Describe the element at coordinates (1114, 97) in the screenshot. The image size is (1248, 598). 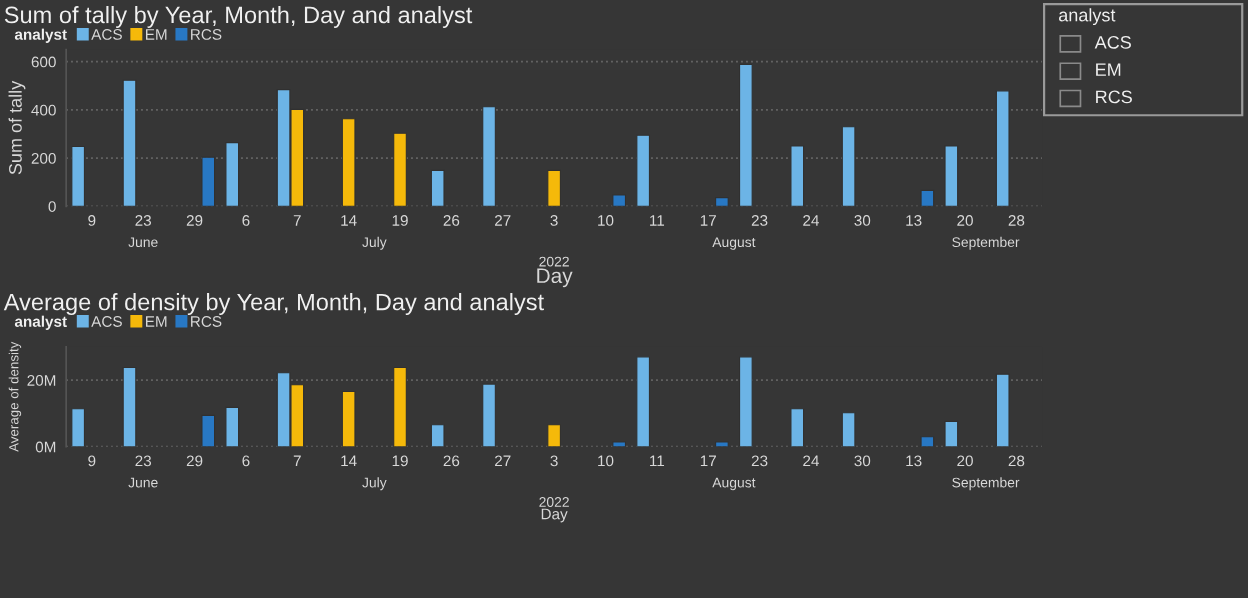
I see `category-label: RCS` at that location.